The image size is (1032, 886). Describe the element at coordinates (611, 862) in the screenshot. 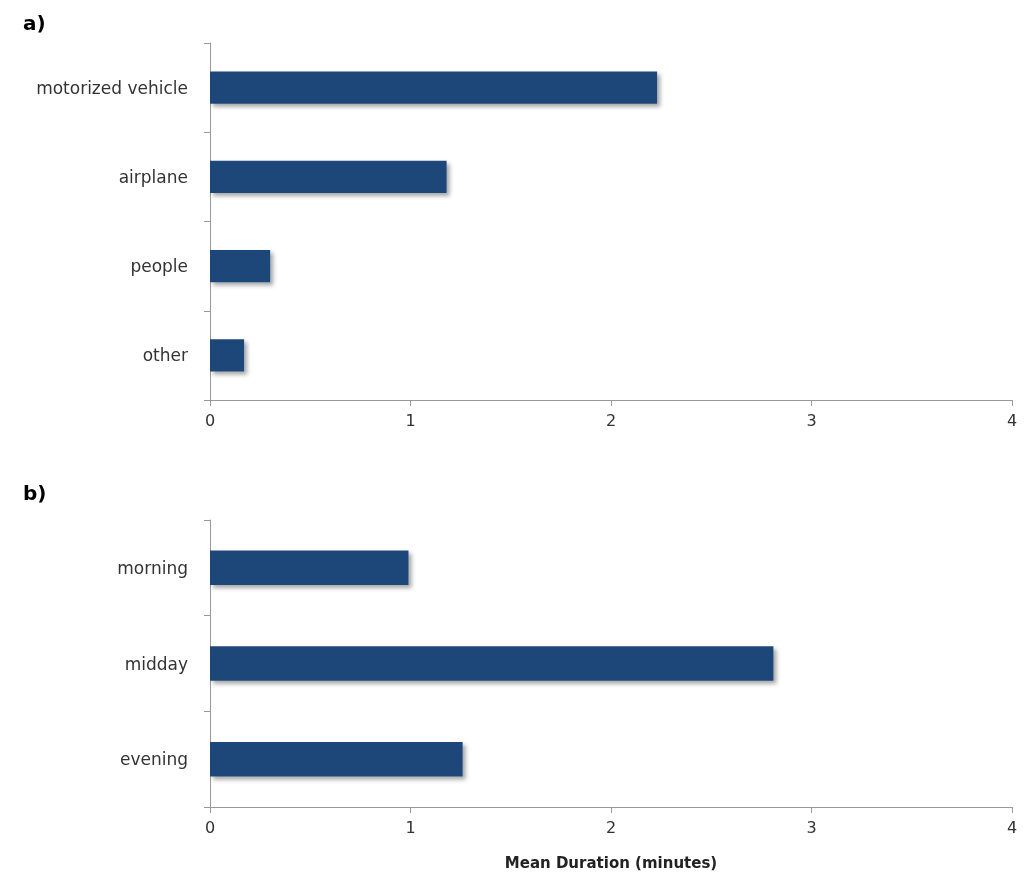

I see `x-axis-title: Mean Duration (minutes)` at that location.